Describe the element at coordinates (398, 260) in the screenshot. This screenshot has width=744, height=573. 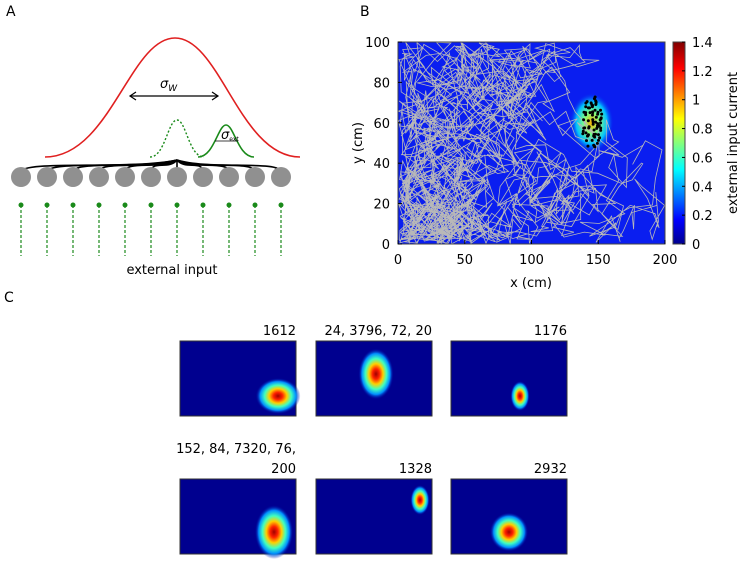
I see `x-tick-label: 0` at that location.